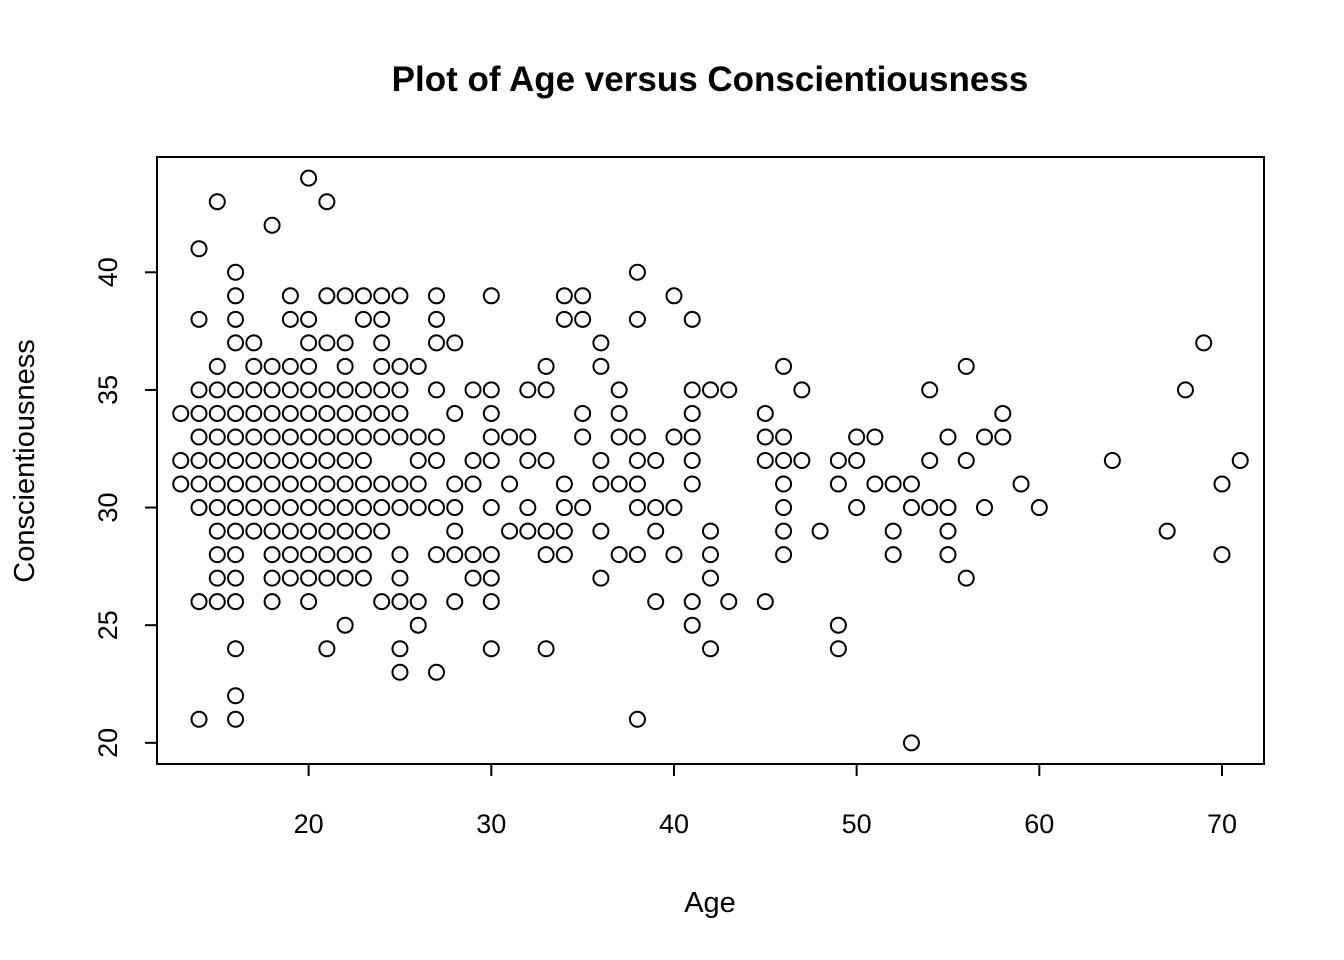 The image size is (1344, 960). Describe the element at coordinates (125, 507) in the screenshot. I see `y-axis: 20 25 30 35 40` at that location.